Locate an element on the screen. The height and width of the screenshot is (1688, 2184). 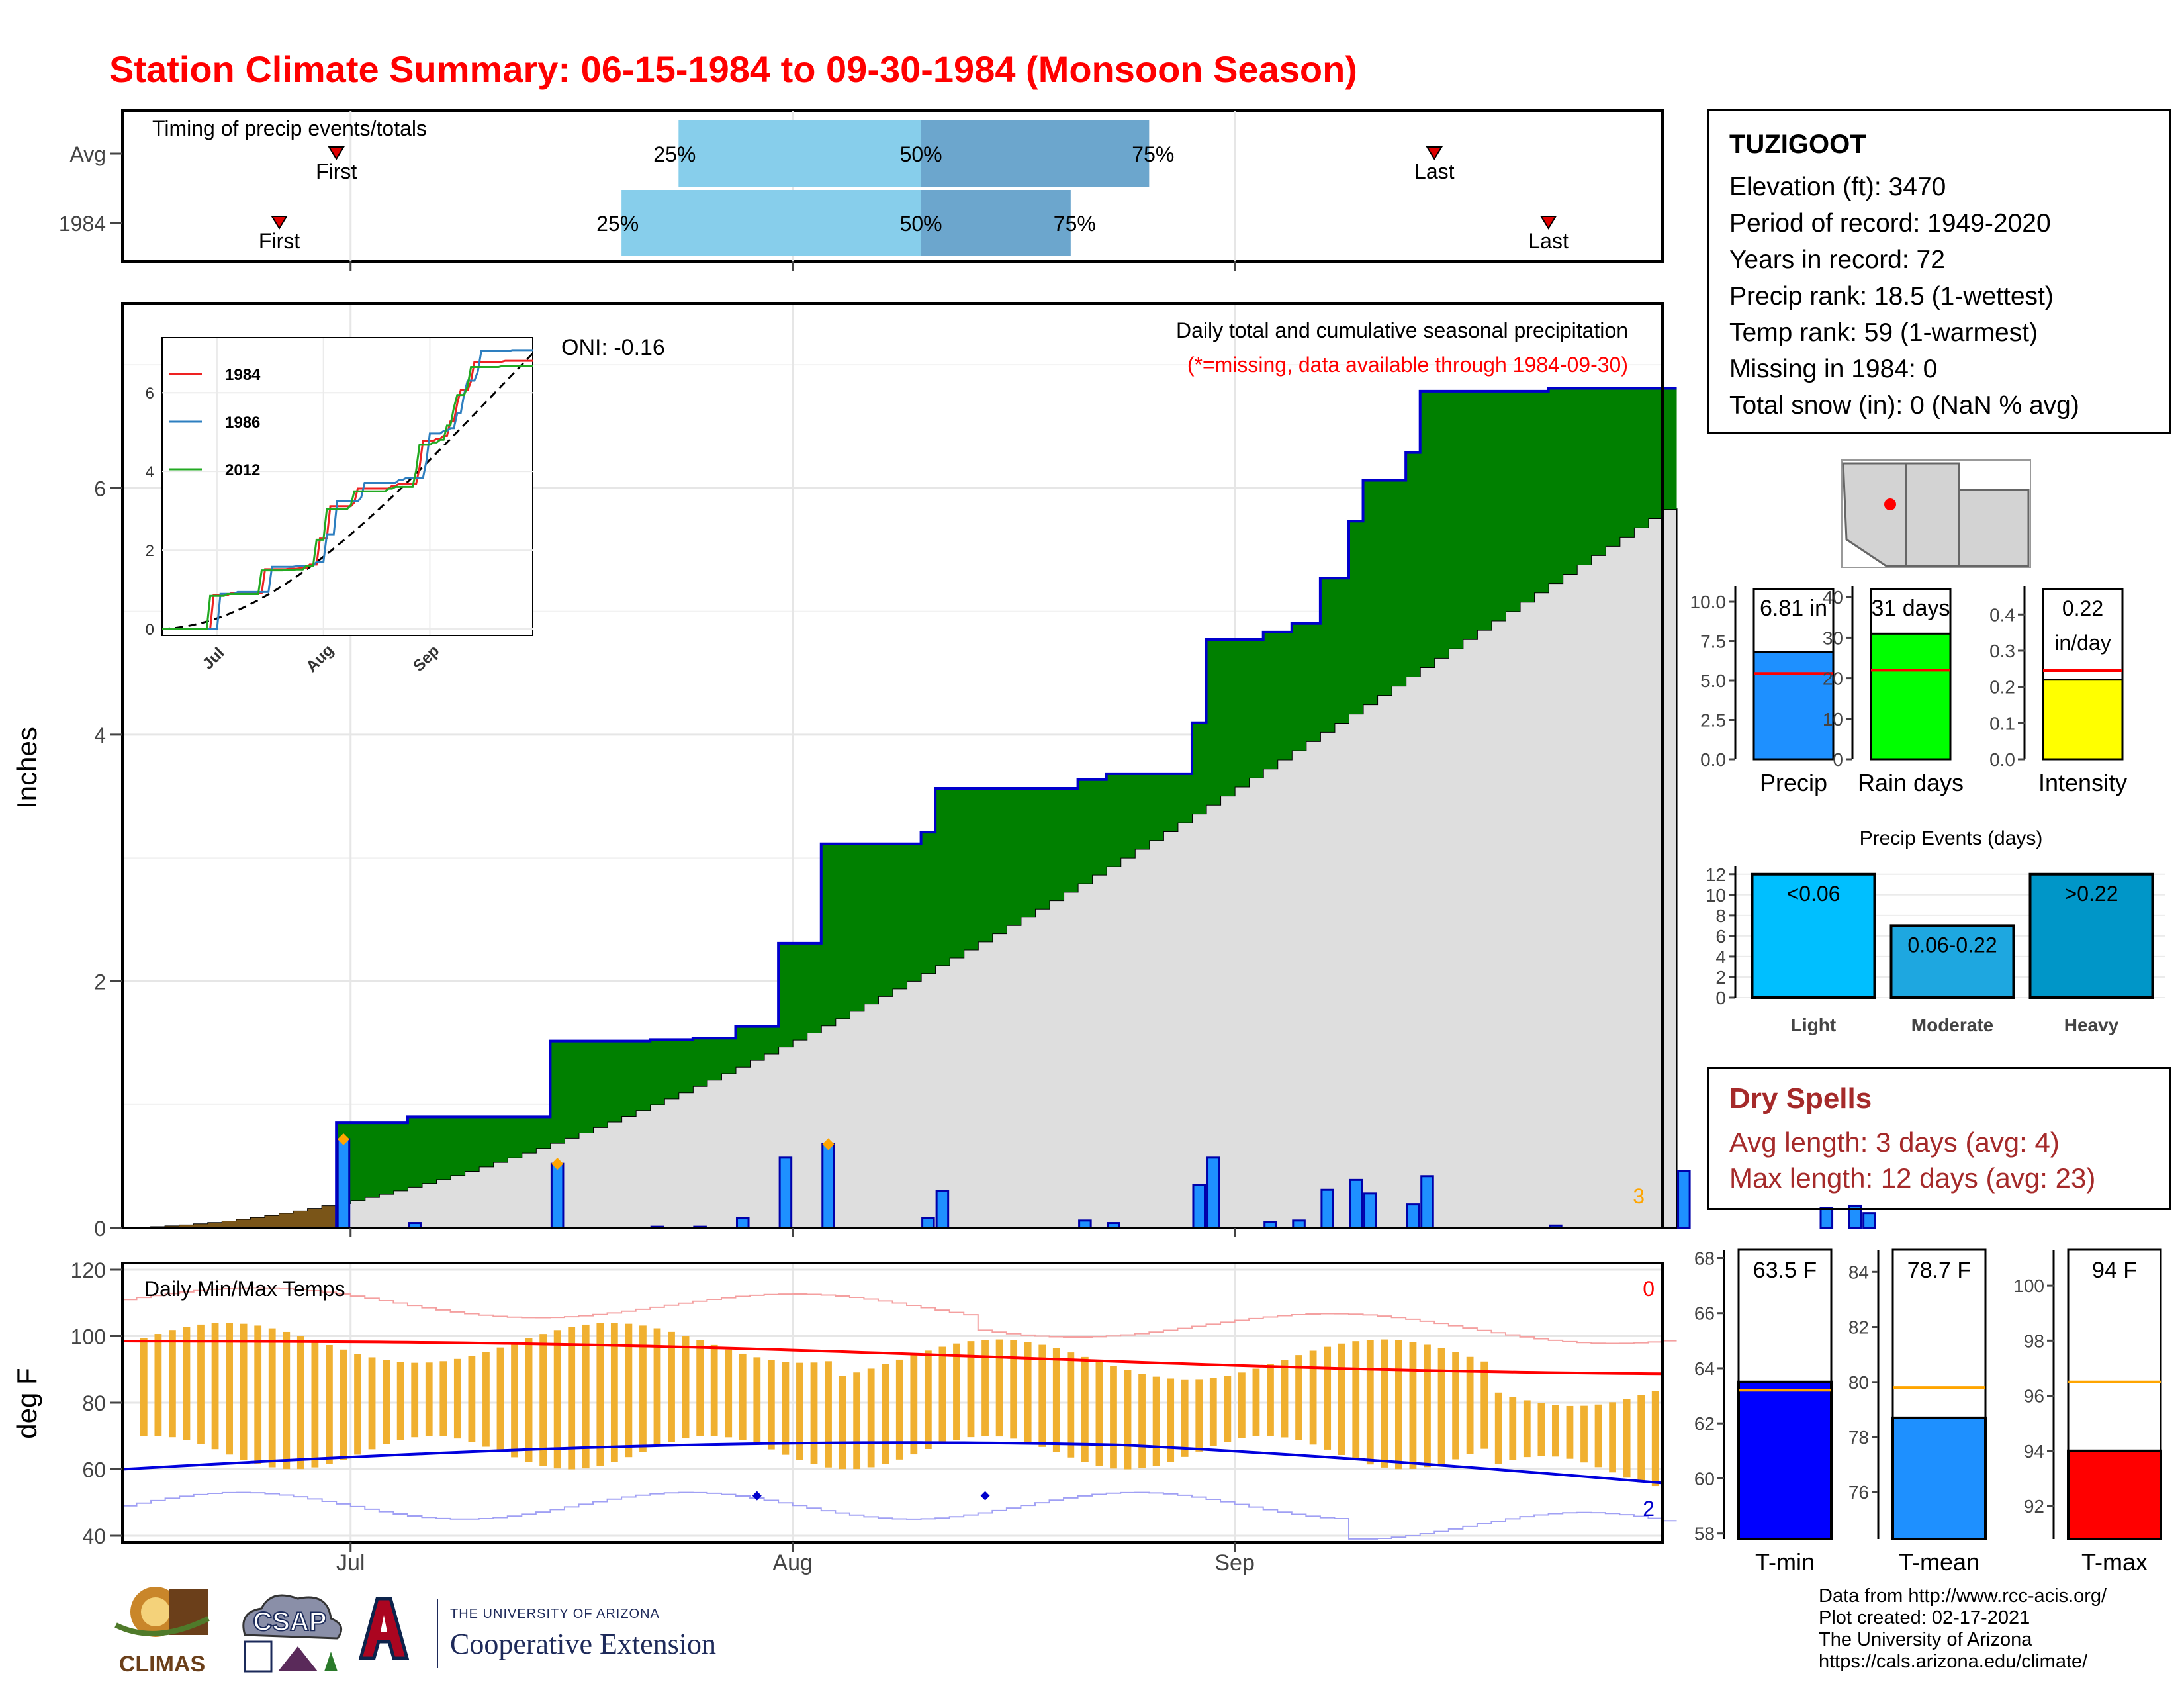
missing-count-label: 3 is located at coordinates (1639, 1196).